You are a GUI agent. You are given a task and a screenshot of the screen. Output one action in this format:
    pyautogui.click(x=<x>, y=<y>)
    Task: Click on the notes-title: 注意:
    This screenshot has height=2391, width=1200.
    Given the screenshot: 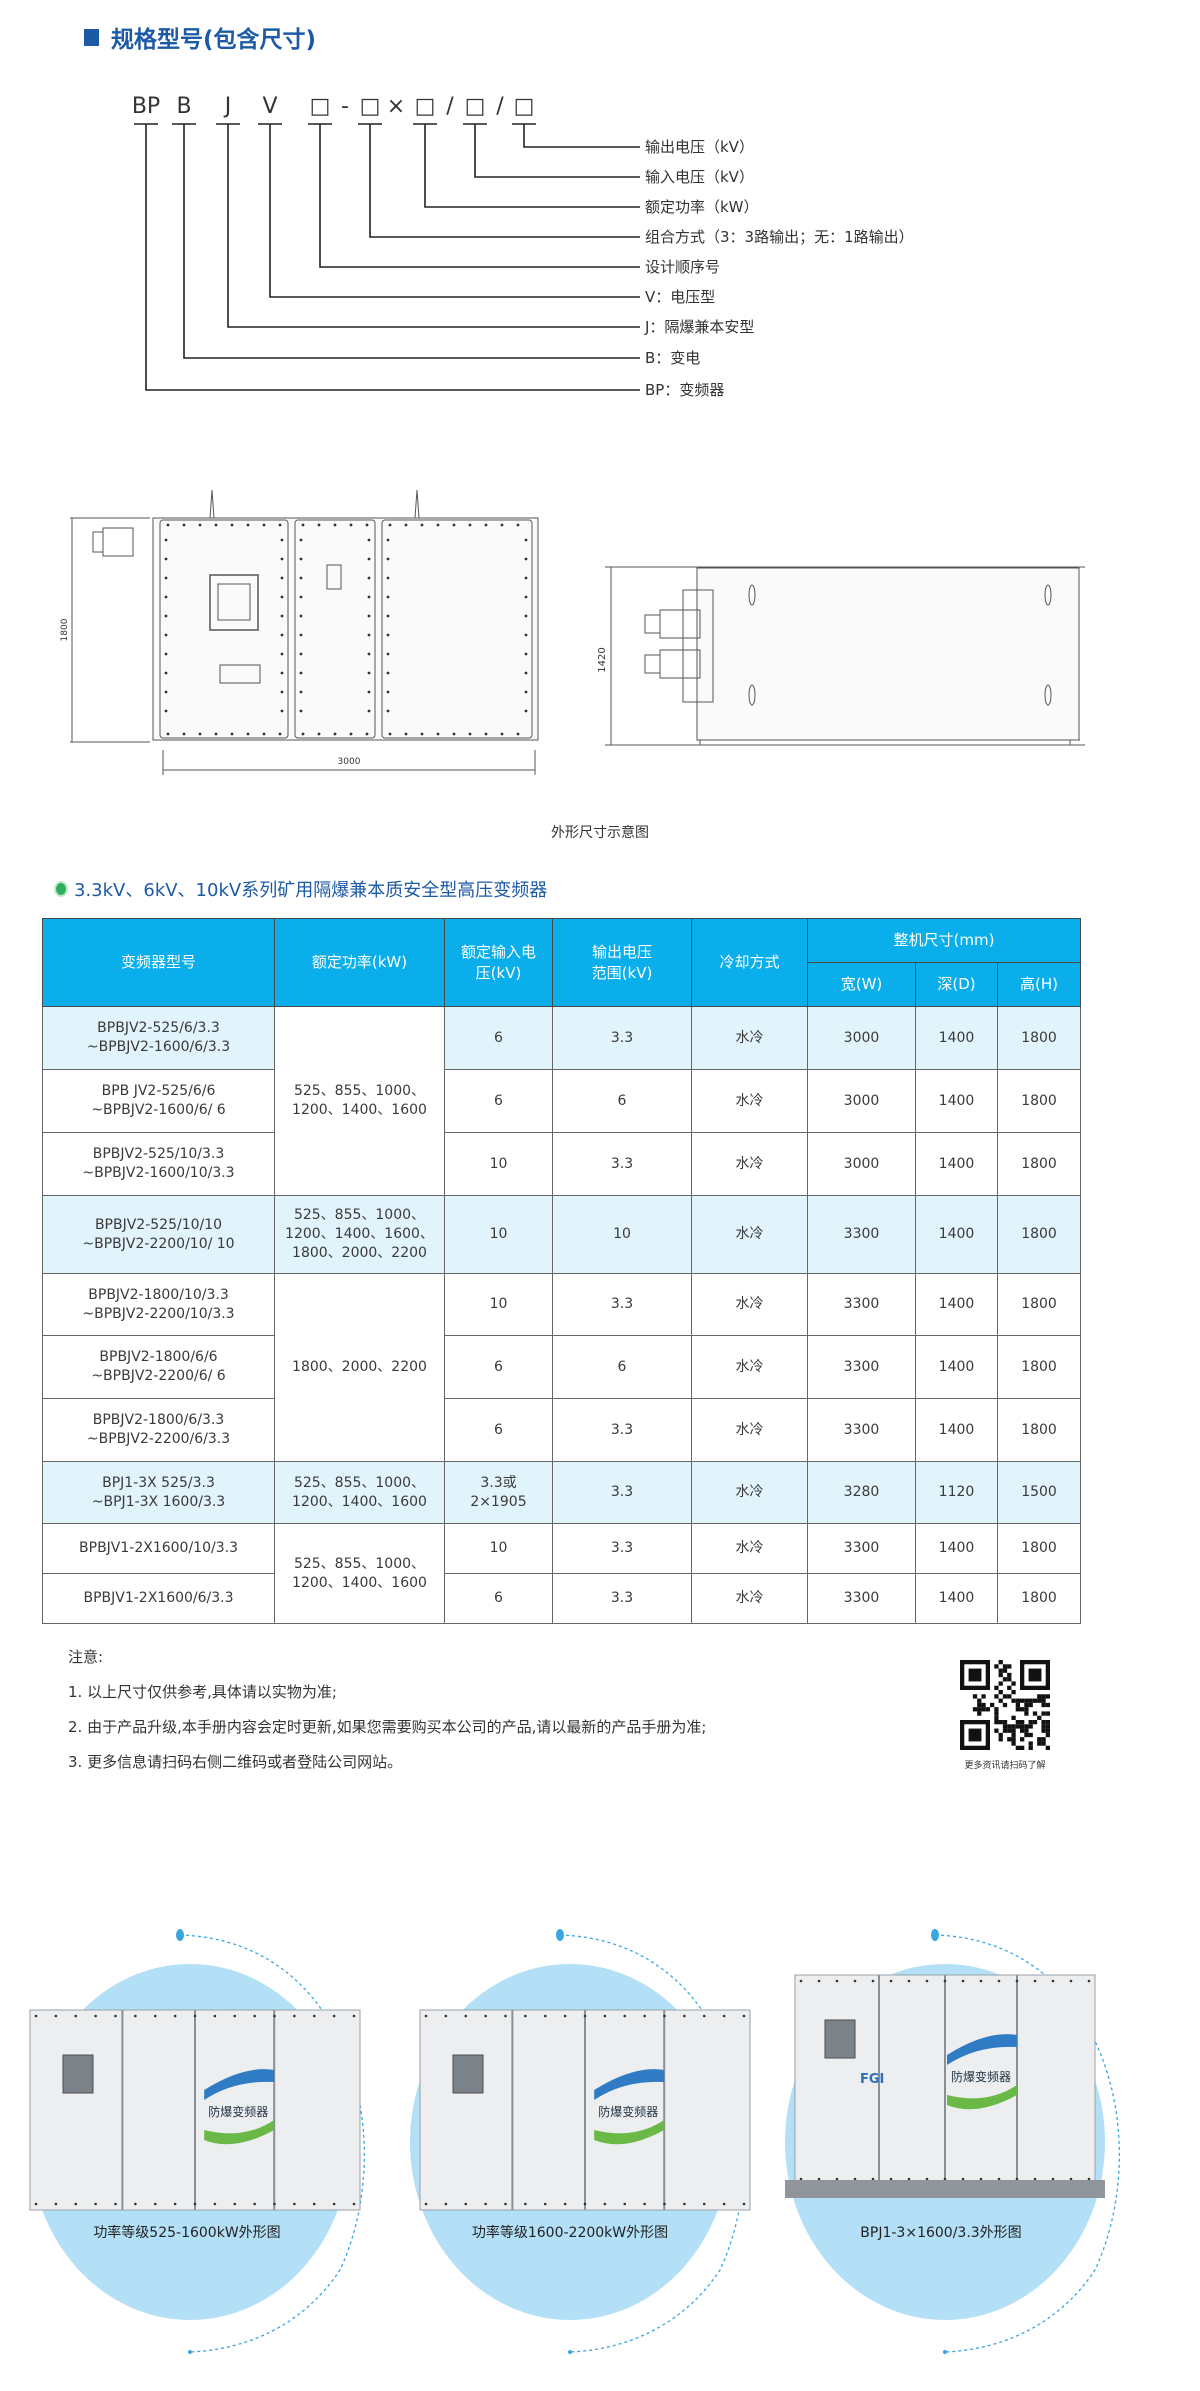 What is the action you would take?
    pyautogui.click(x=86, y=1657)
    